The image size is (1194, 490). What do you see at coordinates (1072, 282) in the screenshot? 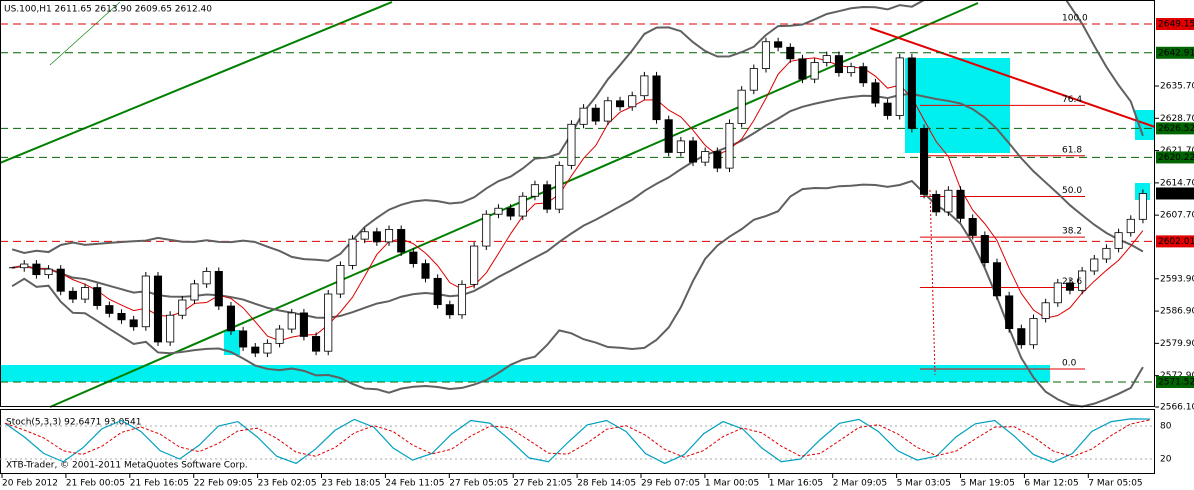
I see `fib-label: 23.6` at bounding box center [1072, 282].